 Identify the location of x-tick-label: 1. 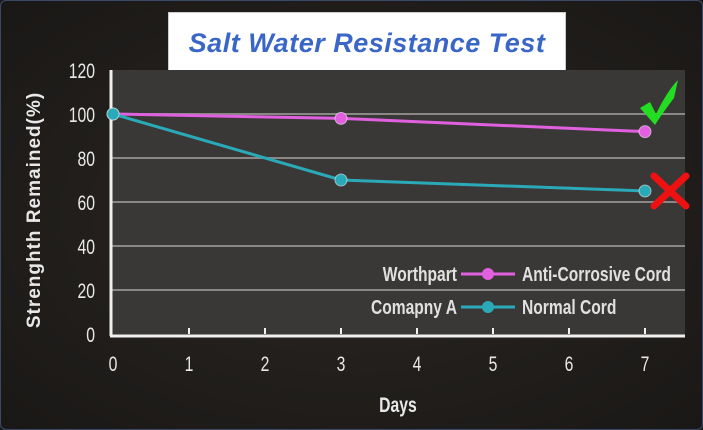
(189, 364).